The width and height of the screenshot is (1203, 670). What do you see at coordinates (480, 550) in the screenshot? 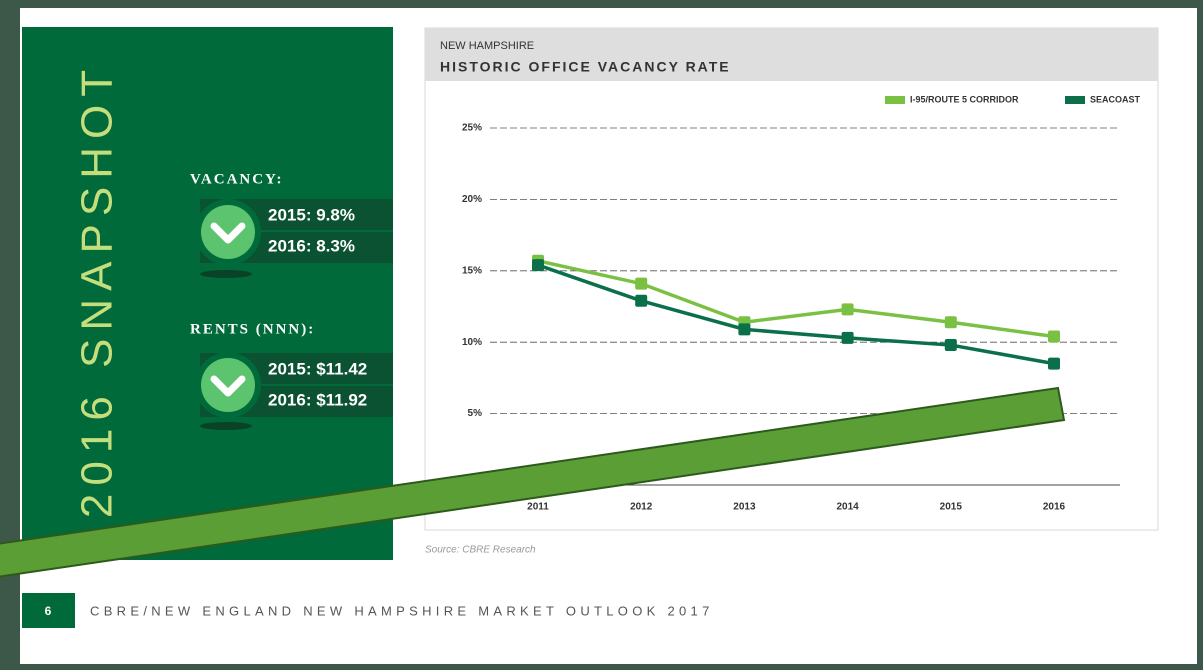
I see `source: Source: CBRE Research` at bounding box center [480, 550].